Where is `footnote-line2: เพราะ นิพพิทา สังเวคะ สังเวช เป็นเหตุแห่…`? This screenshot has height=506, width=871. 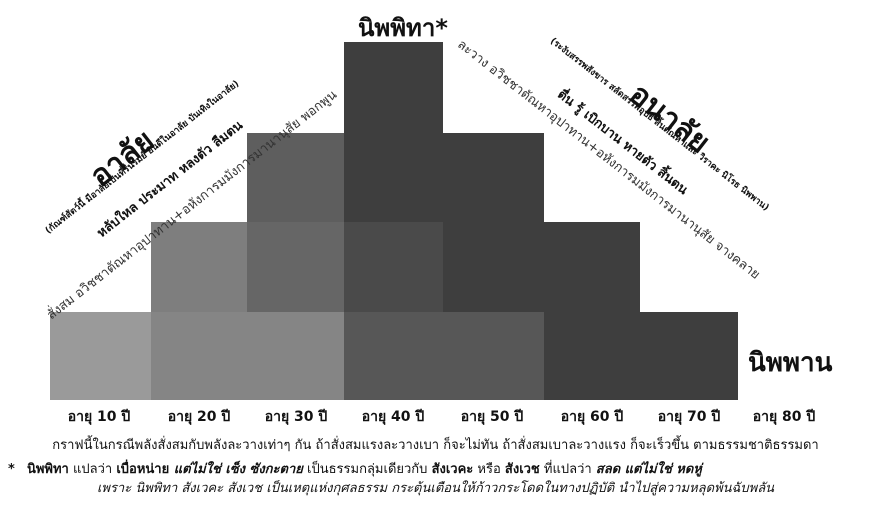 footnote-line2: เพราะ นิพพิทา สังเวคะ สังเวช เป็นเหตุแห่… is located at coordinates (435, 488).